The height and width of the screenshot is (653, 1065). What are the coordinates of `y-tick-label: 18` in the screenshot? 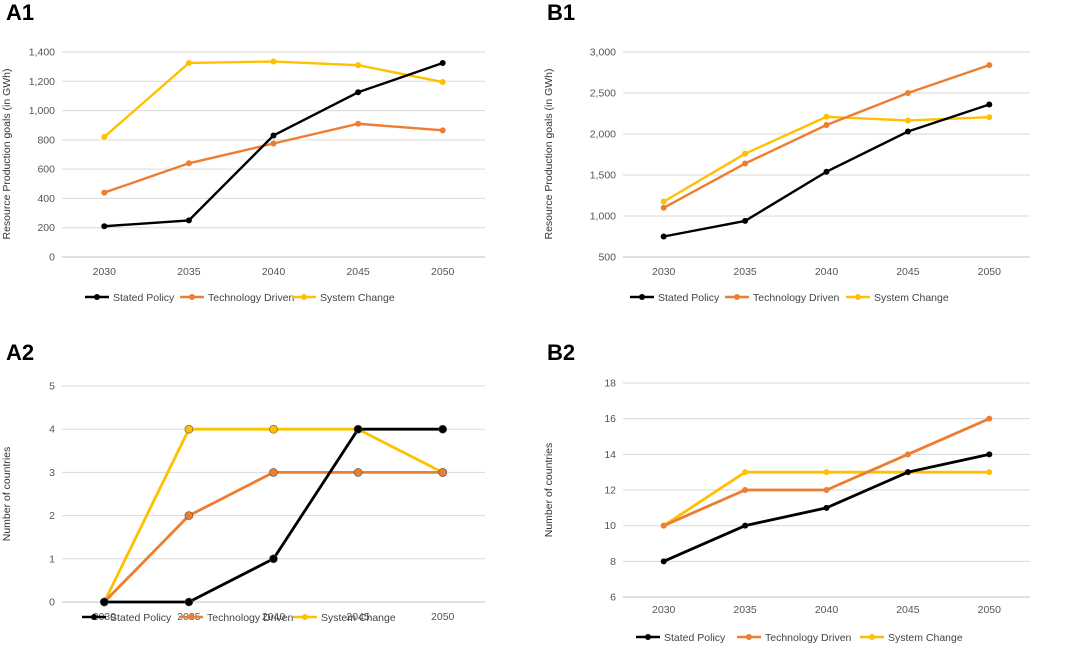 It's located at (610, 384).